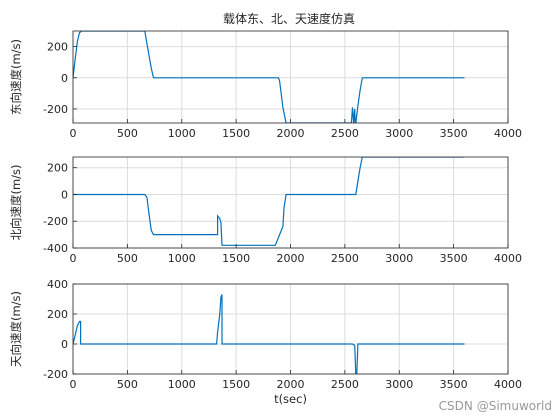 This screenshot has width=560, height=420. I want to click on y-tick-label: -400, so click(55, 248).